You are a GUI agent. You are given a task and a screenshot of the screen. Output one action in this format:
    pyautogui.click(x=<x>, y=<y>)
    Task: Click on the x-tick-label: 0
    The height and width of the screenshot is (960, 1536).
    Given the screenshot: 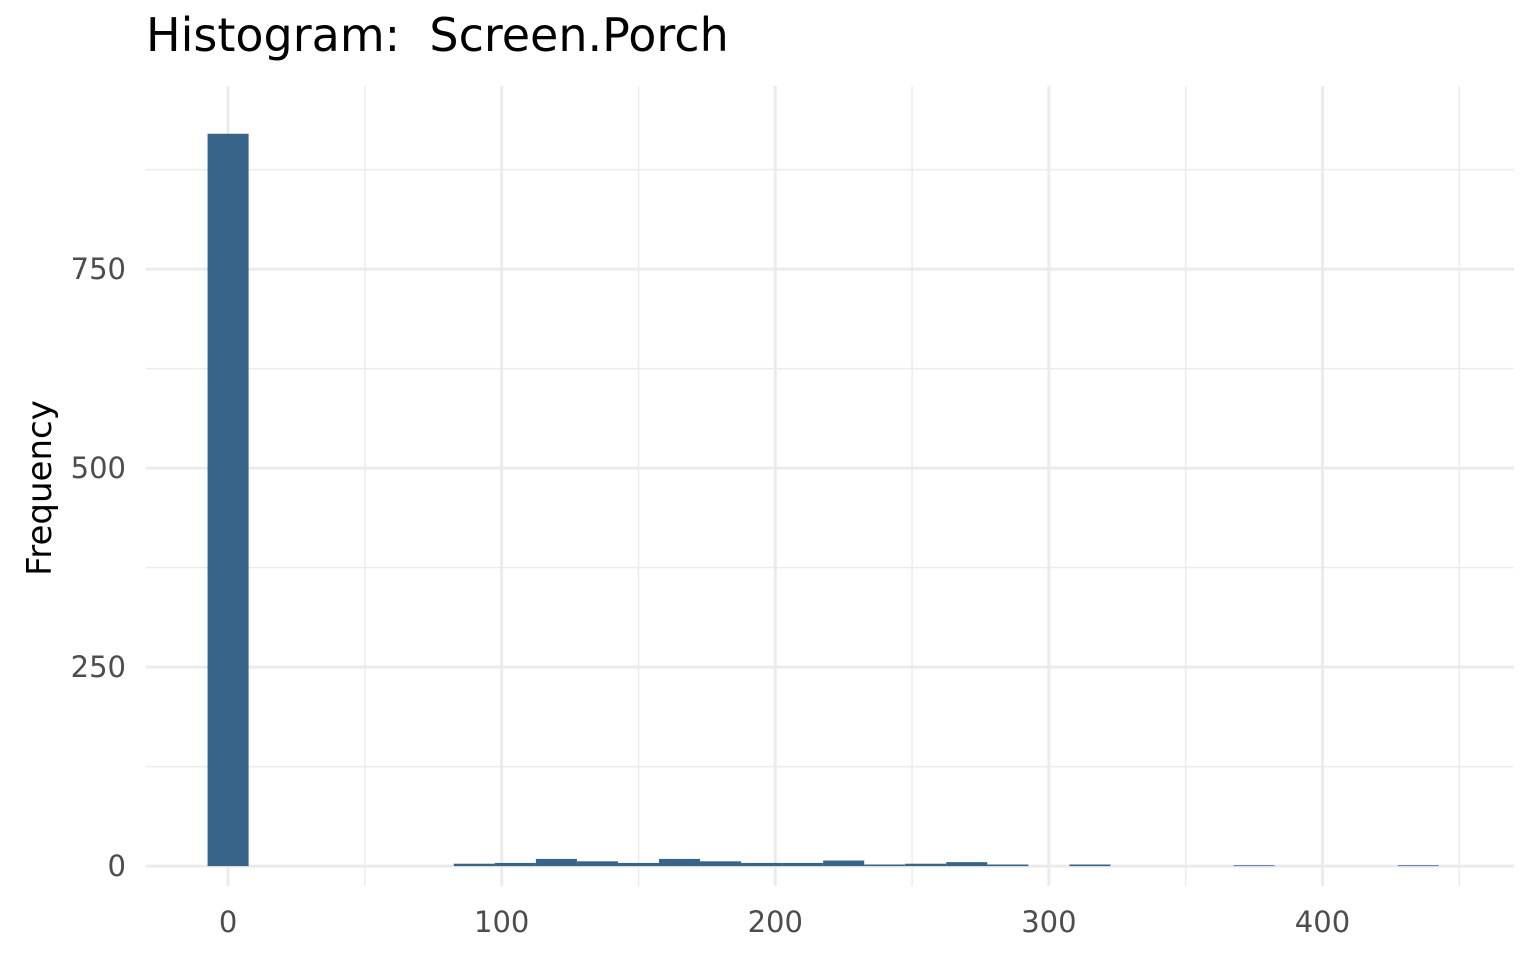 What is the action you would take?
    pyautogui.click(x=228, y=922)
    